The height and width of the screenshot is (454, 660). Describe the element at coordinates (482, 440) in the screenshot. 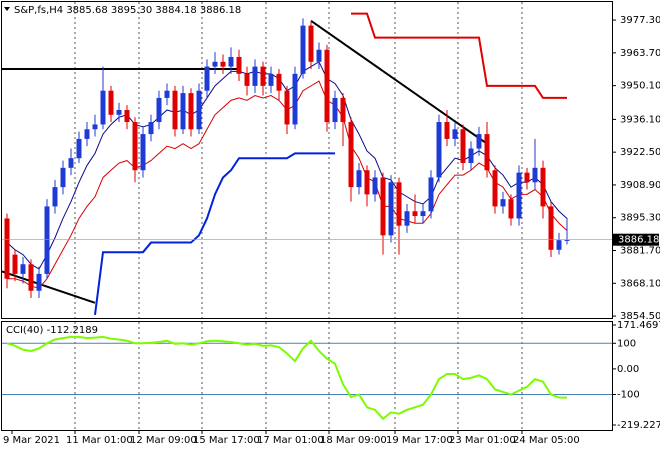

I see `x-tick-label: 23 Mar 01:00` at that location.